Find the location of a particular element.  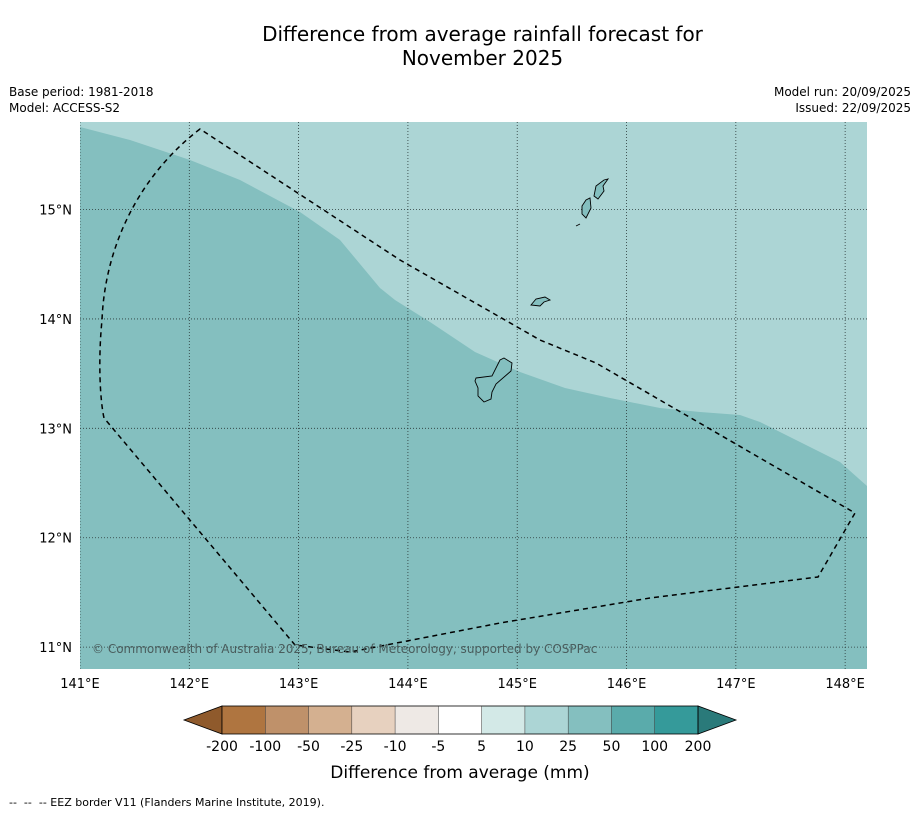

latitude-tick-label: 12°N is located at coordinates (55, 539).